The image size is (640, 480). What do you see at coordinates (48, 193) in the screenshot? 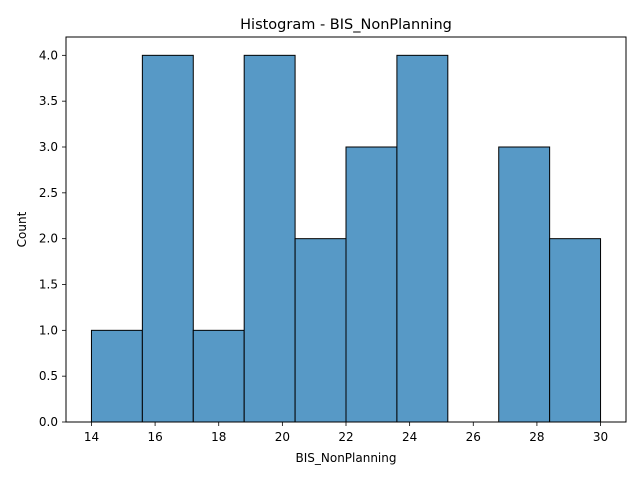
I see `y-tick-label: 2.5` at bounding box center [48, 193].